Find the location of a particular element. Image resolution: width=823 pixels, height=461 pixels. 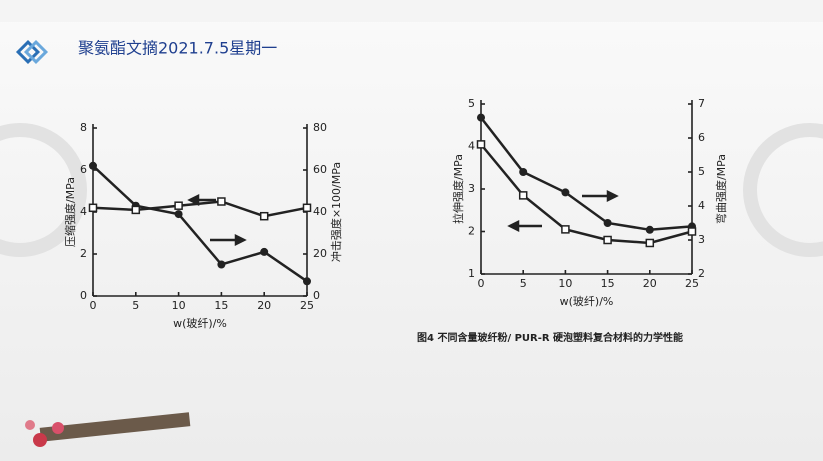

caption: 图4 不同含量玻纤粉/ PUR-R 硬泡塑料复合材料的力学性能 is located at coordinates (550, 337).